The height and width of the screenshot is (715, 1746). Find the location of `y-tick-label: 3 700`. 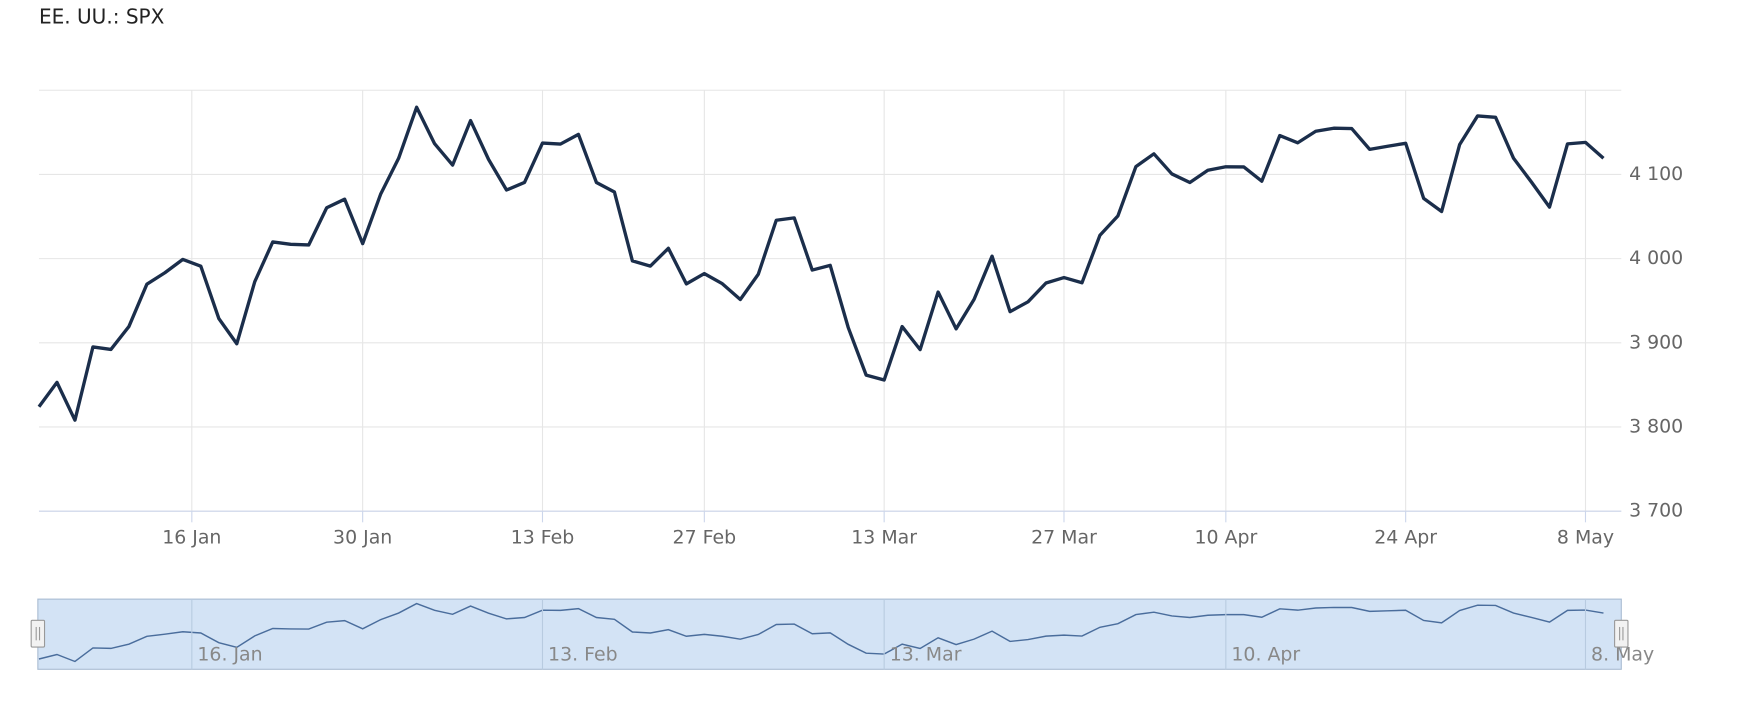

y-tick-label: 3 700 is located at coordinates (1656, 511).